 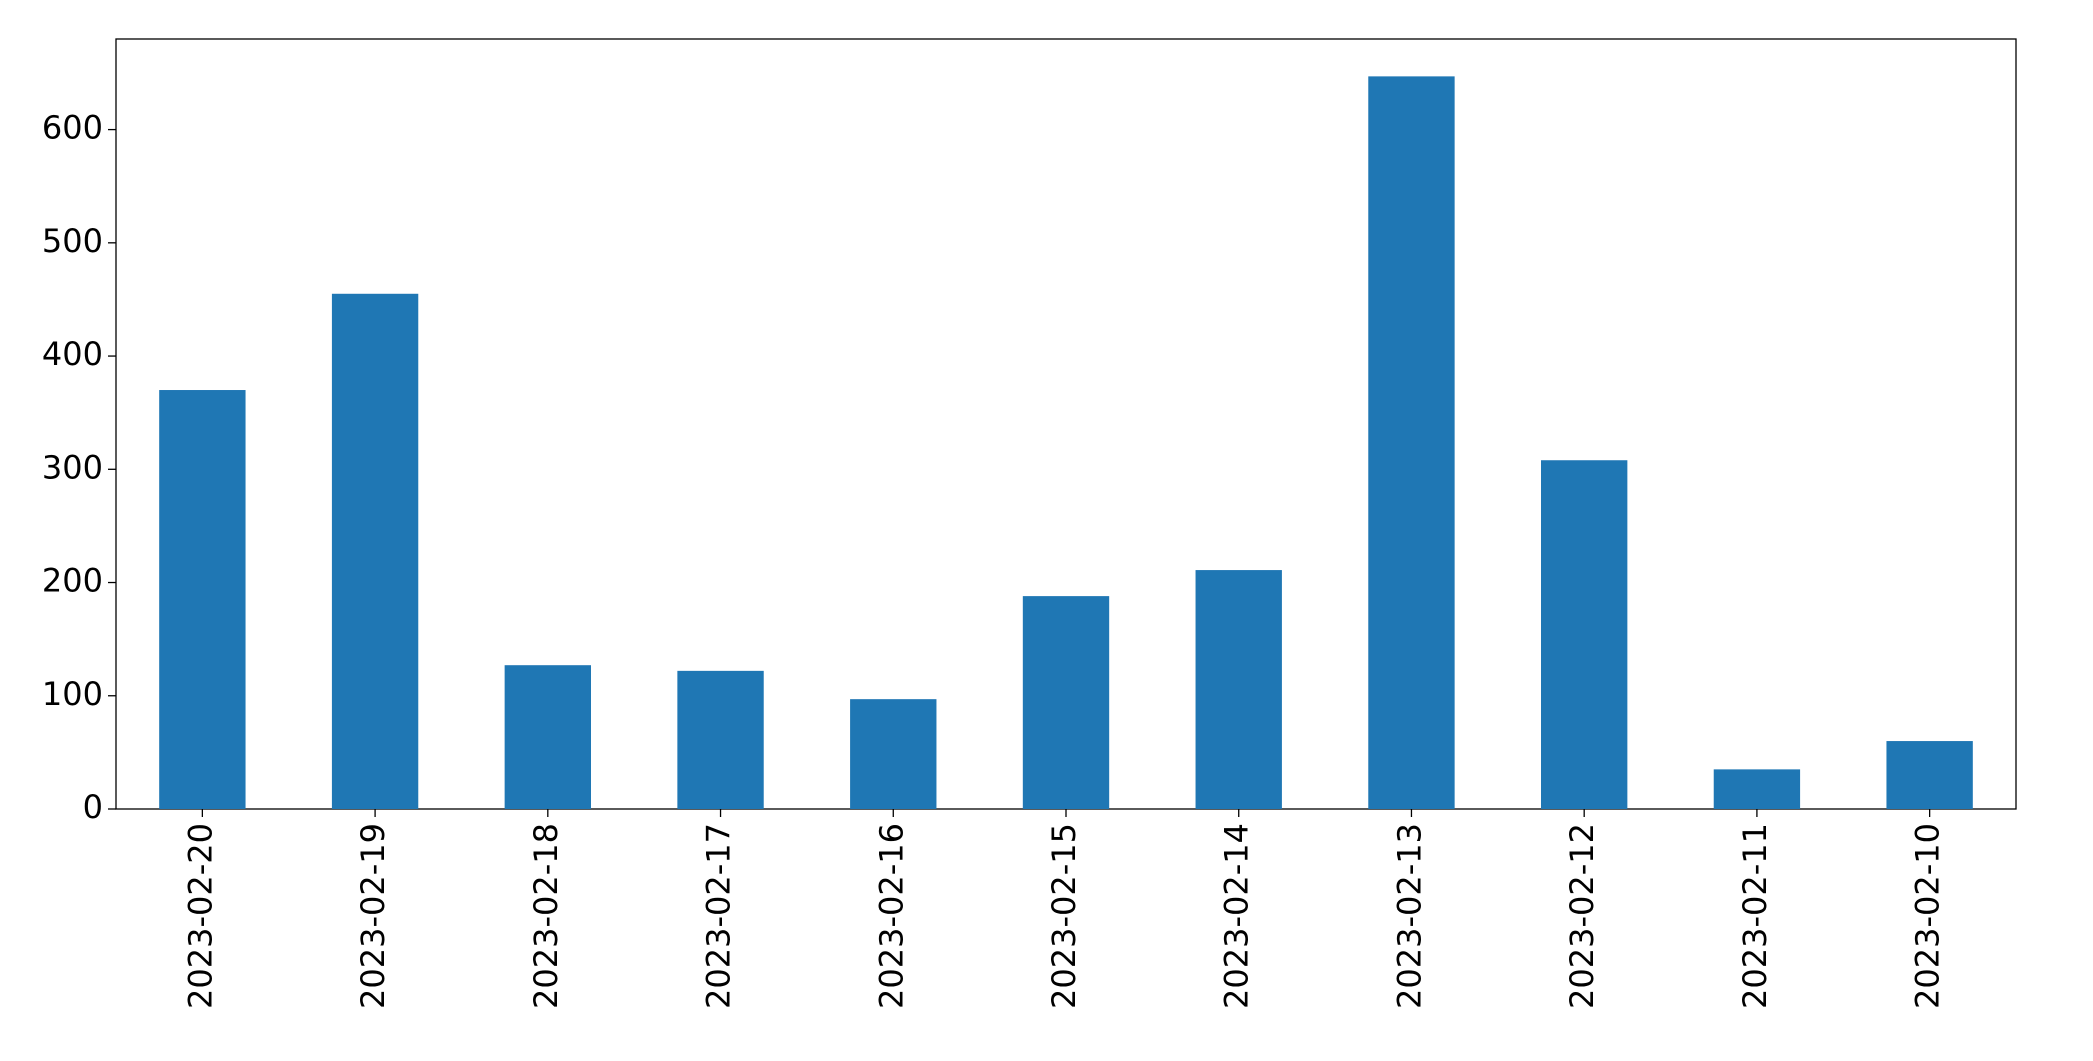 I want to click on x-tick-label: 2023-02-16, so click(x=891, y=916).